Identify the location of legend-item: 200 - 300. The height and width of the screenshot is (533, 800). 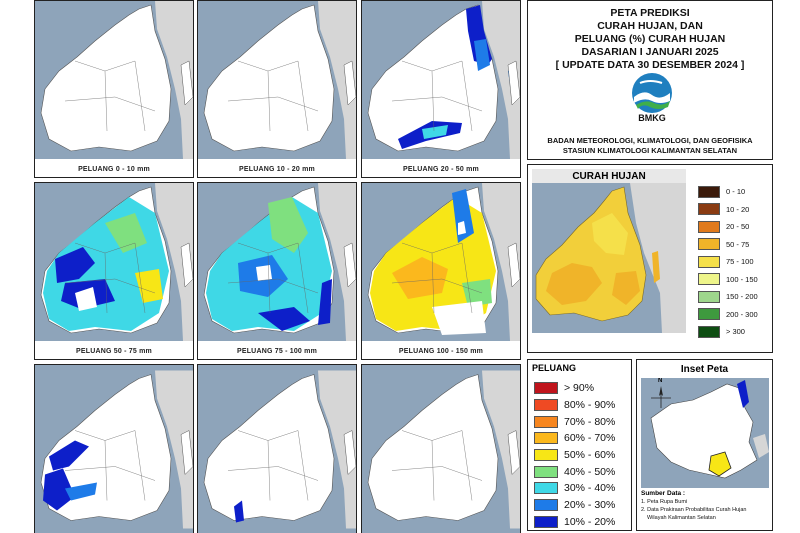
(728, 315).